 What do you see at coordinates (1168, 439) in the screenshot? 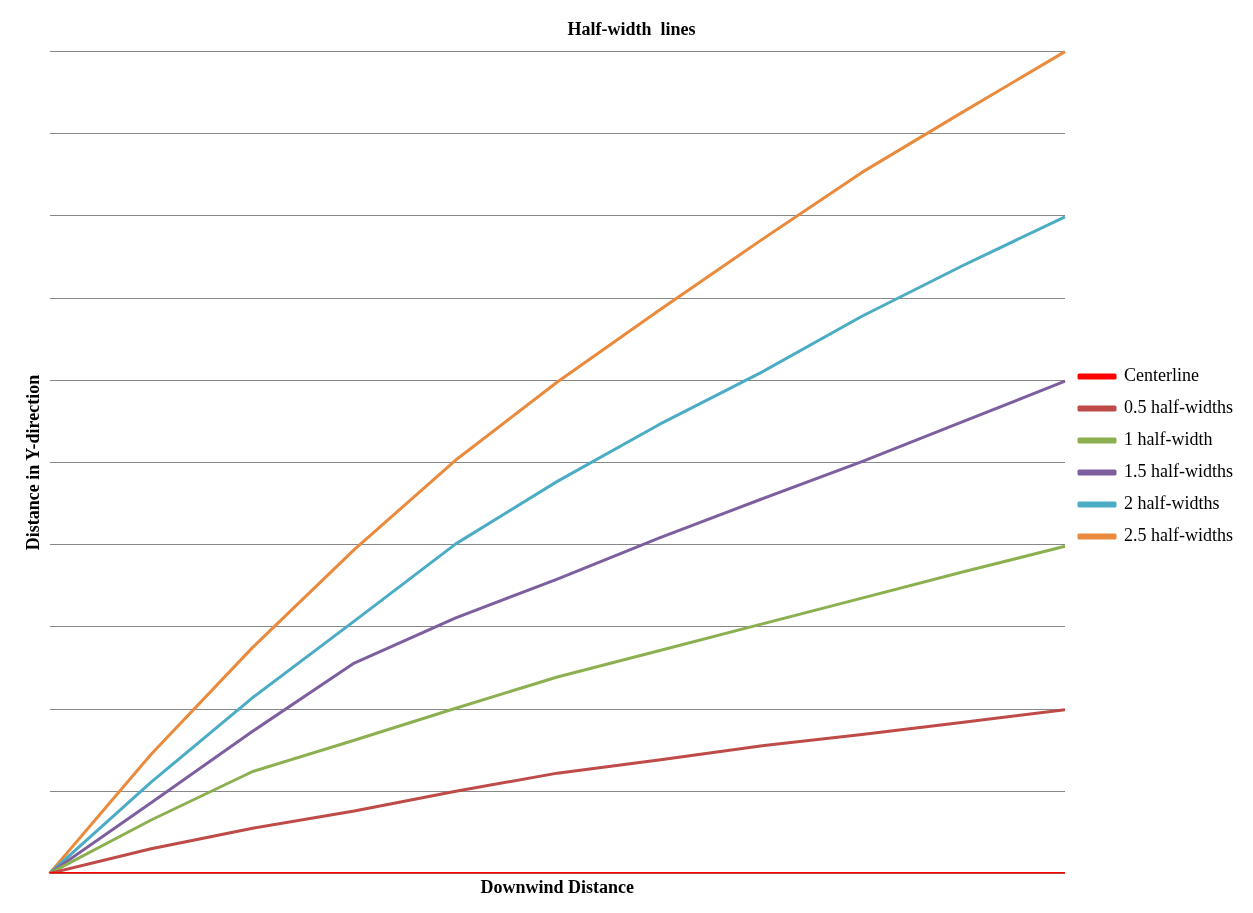
I see `legend-label: 1 half-width` at bounding box center [1168, 439].